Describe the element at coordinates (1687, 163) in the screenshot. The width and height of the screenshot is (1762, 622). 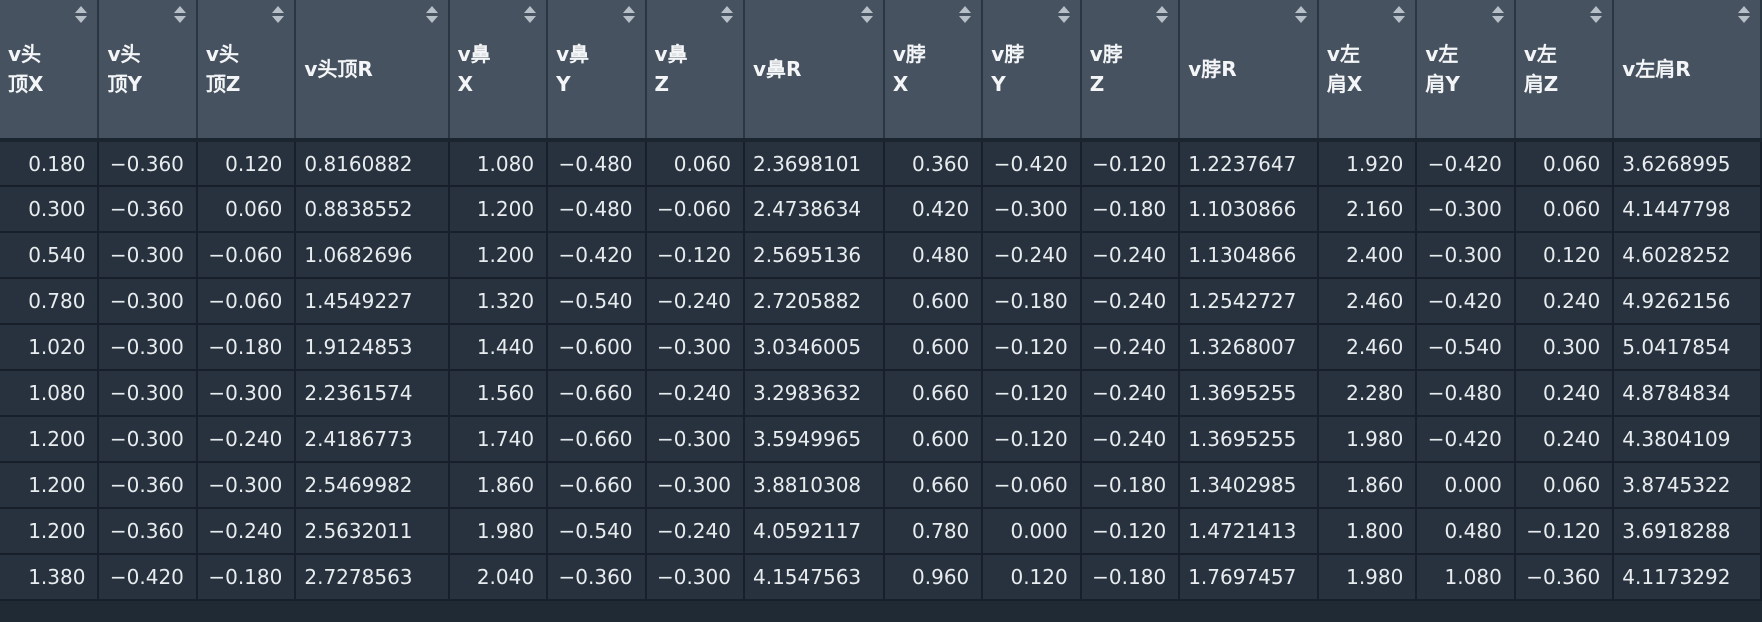
I see `table-cell: 3.6268995` at that location.